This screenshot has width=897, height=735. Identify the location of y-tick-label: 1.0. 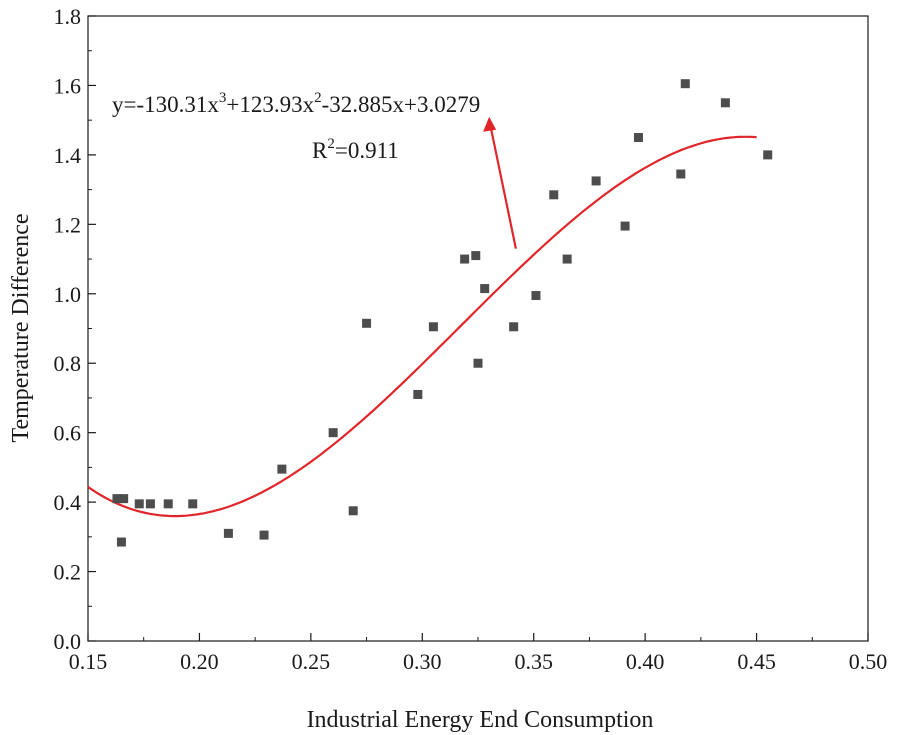
(68, 294).